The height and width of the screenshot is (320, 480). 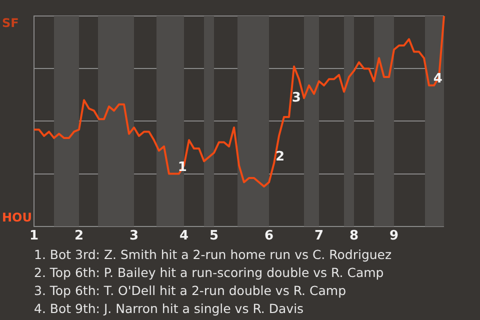 I want to click on x-tick-label: 1, so click(x=34, y=236).